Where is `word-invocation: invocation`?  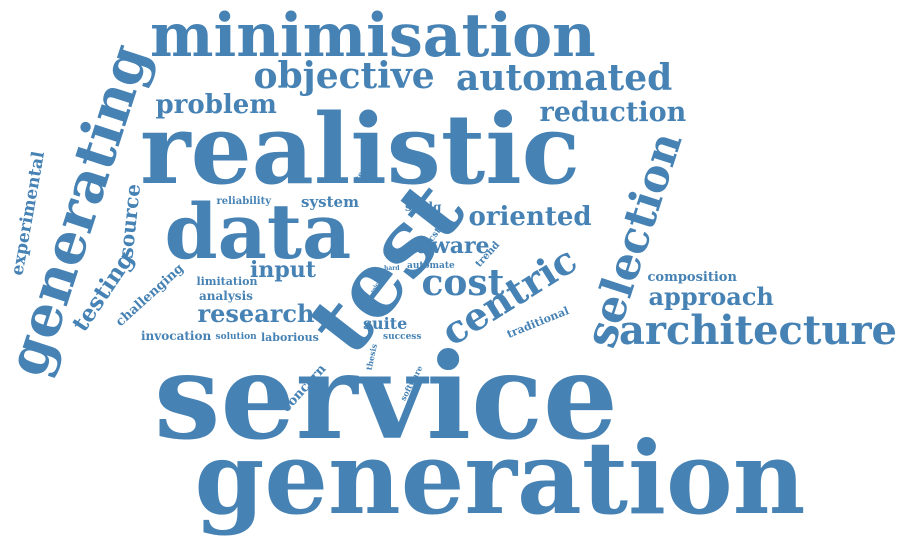
word-invocation: invocation is located at coordinates (176, 336).